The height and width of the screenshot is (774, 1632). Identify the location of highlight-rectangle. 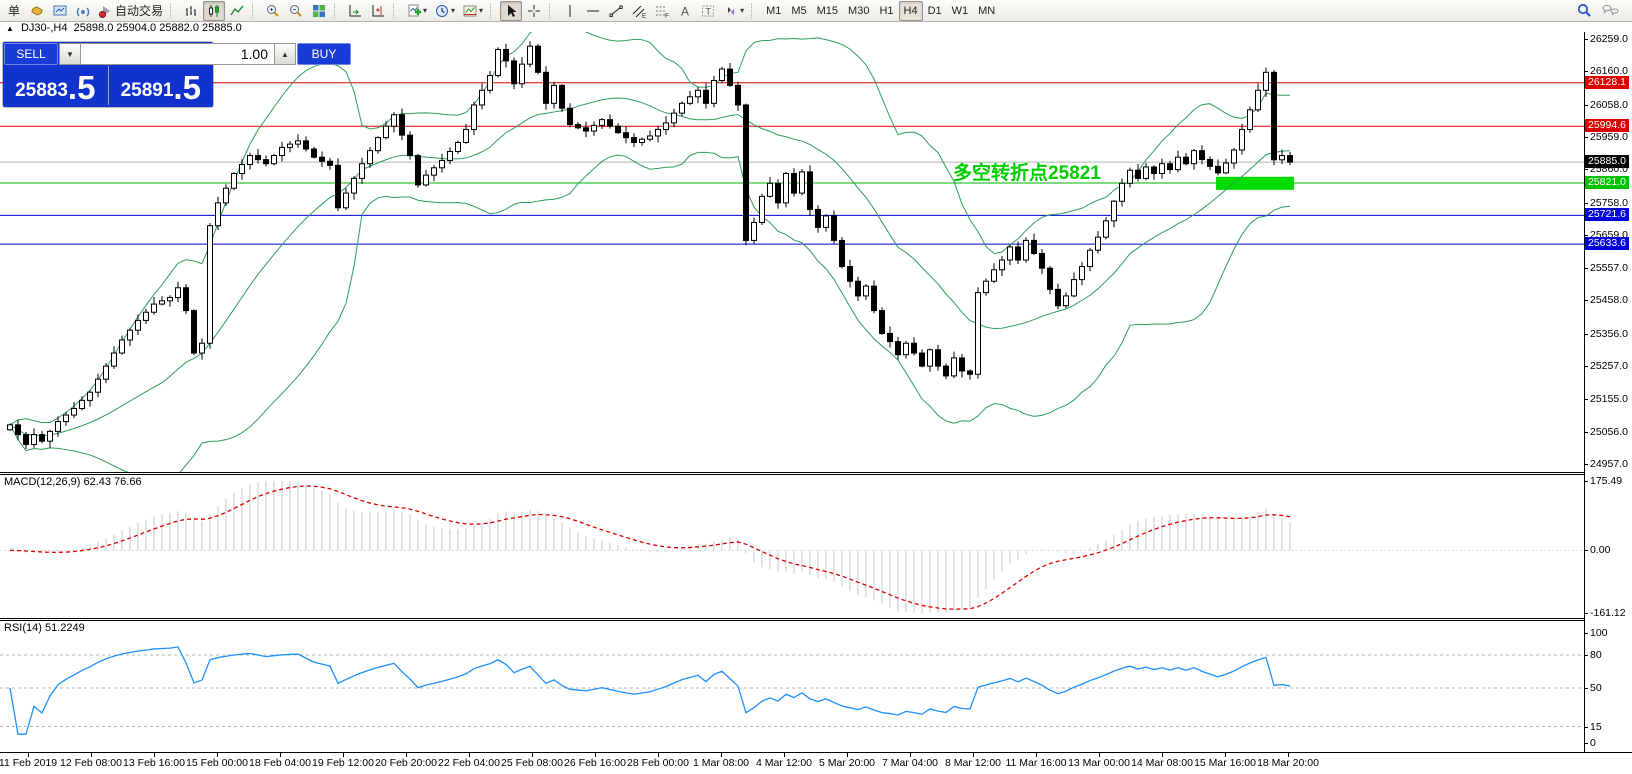
(1255, 183).